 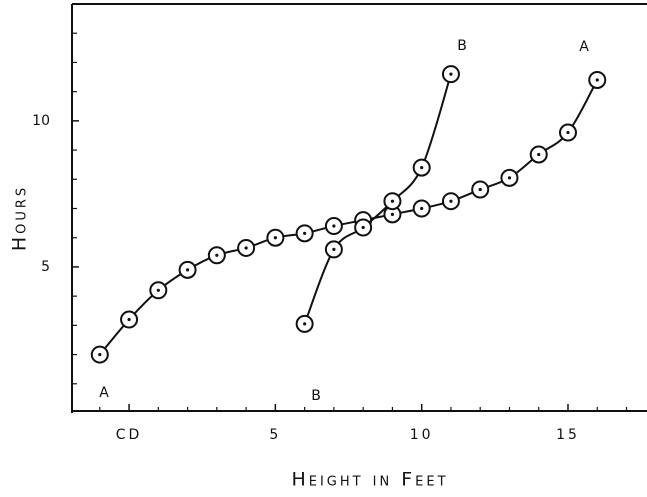 What do you see at coordinates (377, 199) in the screenshot?
I see `series-line` at bounding box center [377, 199].